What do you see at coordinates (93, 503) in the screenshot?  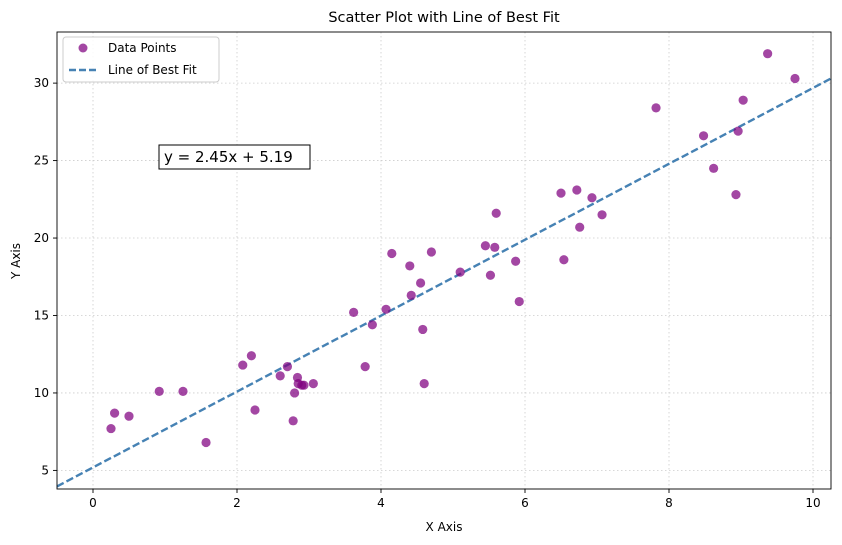 I see `x-tick-label: 0` at bounding box center [93, 503].